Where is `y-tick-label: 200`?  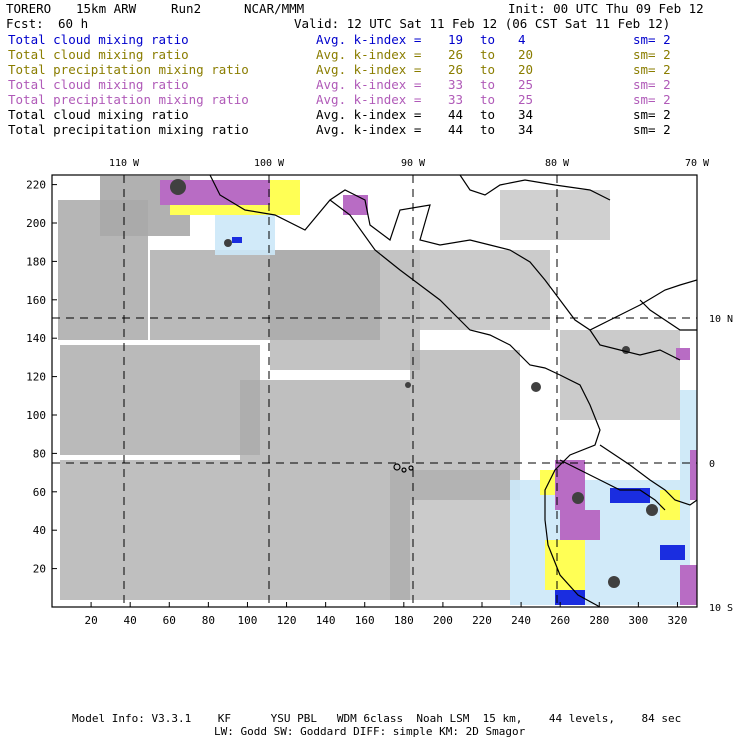
y-tick-label: 200 is located at coordinates (36, 223).